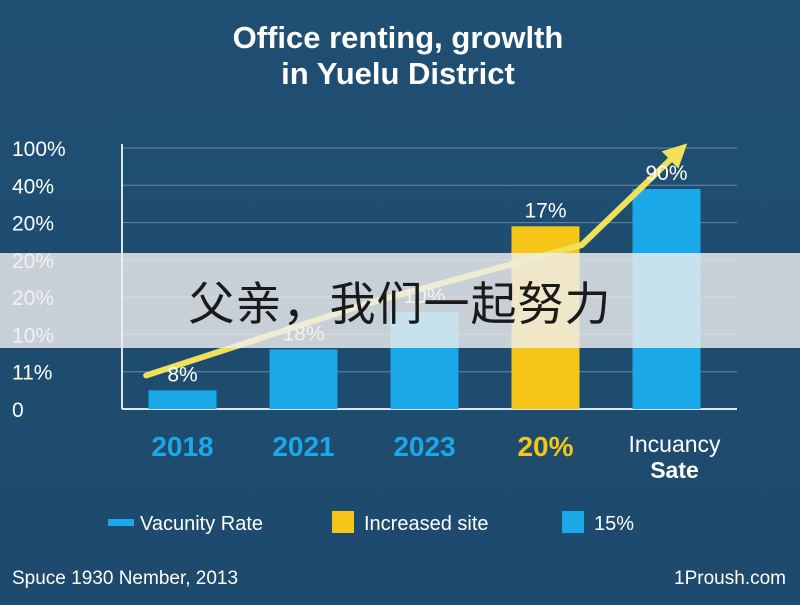 The image size is (800, 605). What do you see at coordinates (33, 186) in the screenshot?
I see `y-tick-label: 40%` at bounding box center [33, 186].